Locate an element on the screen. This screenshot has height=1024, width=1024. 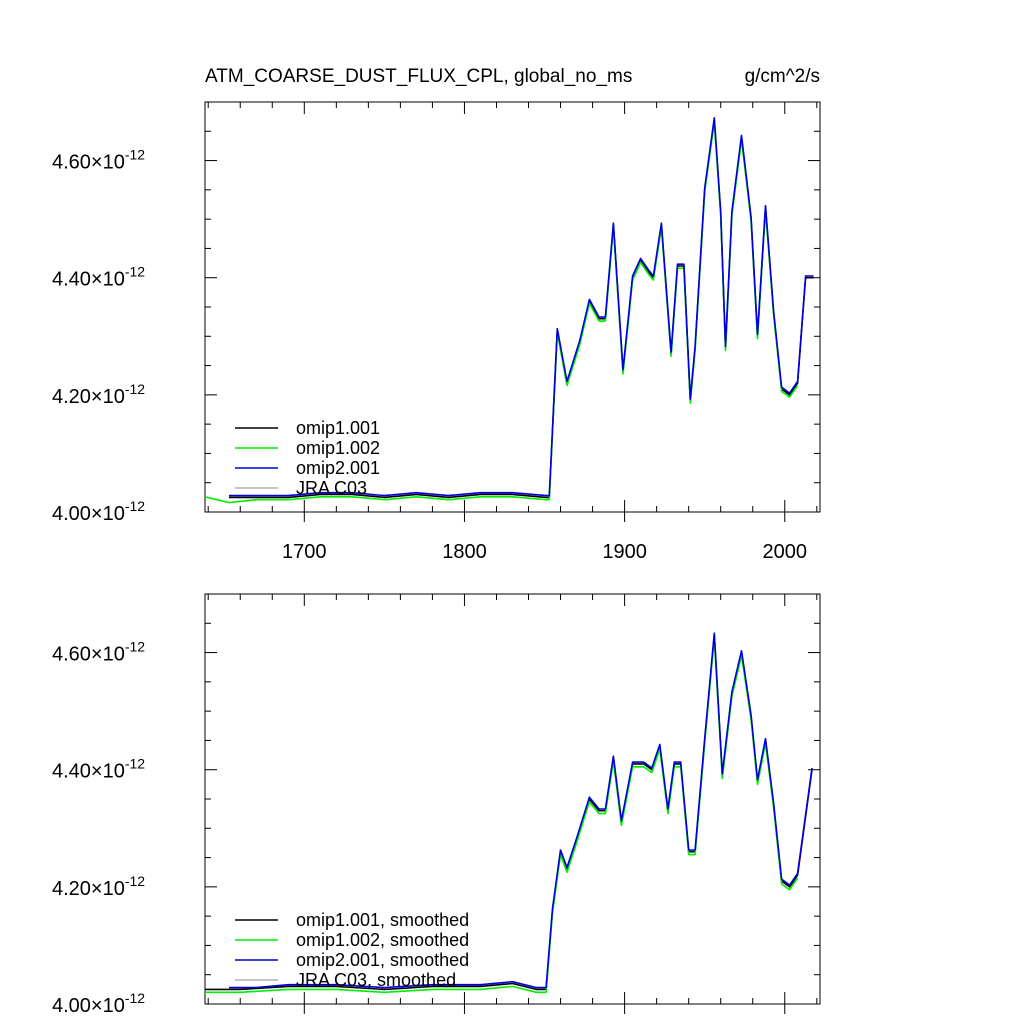
chart-units: g/cm^2/s is located at coordinates (782, 76).